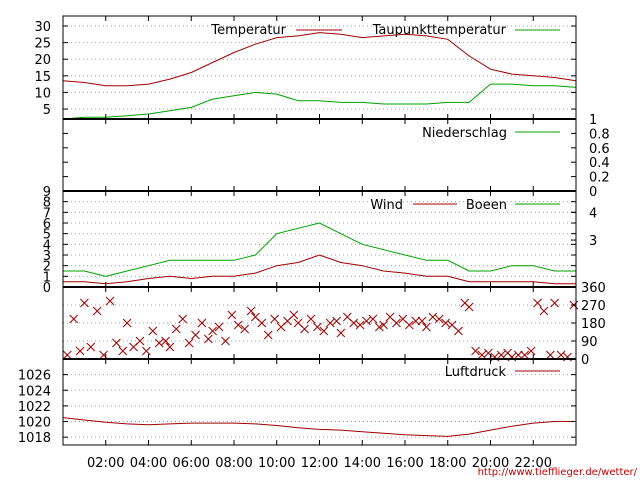  I want to click on source-credit: http://www.tiefflieger.de/wetter/, so click(558, 472).